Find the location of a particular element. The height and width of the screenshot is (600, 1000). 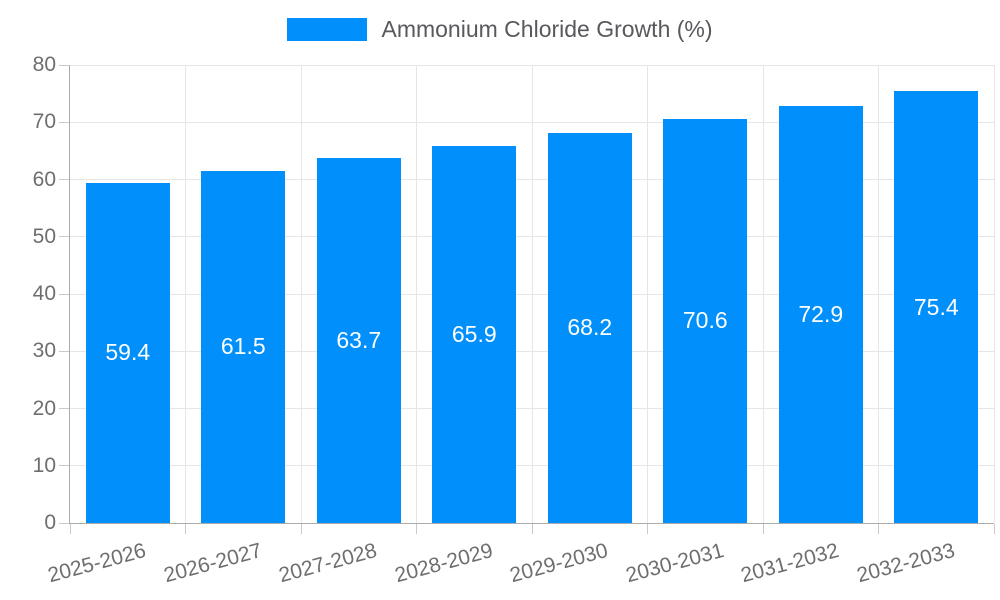

bar: 68.2 is located at coordinates (589, 327).